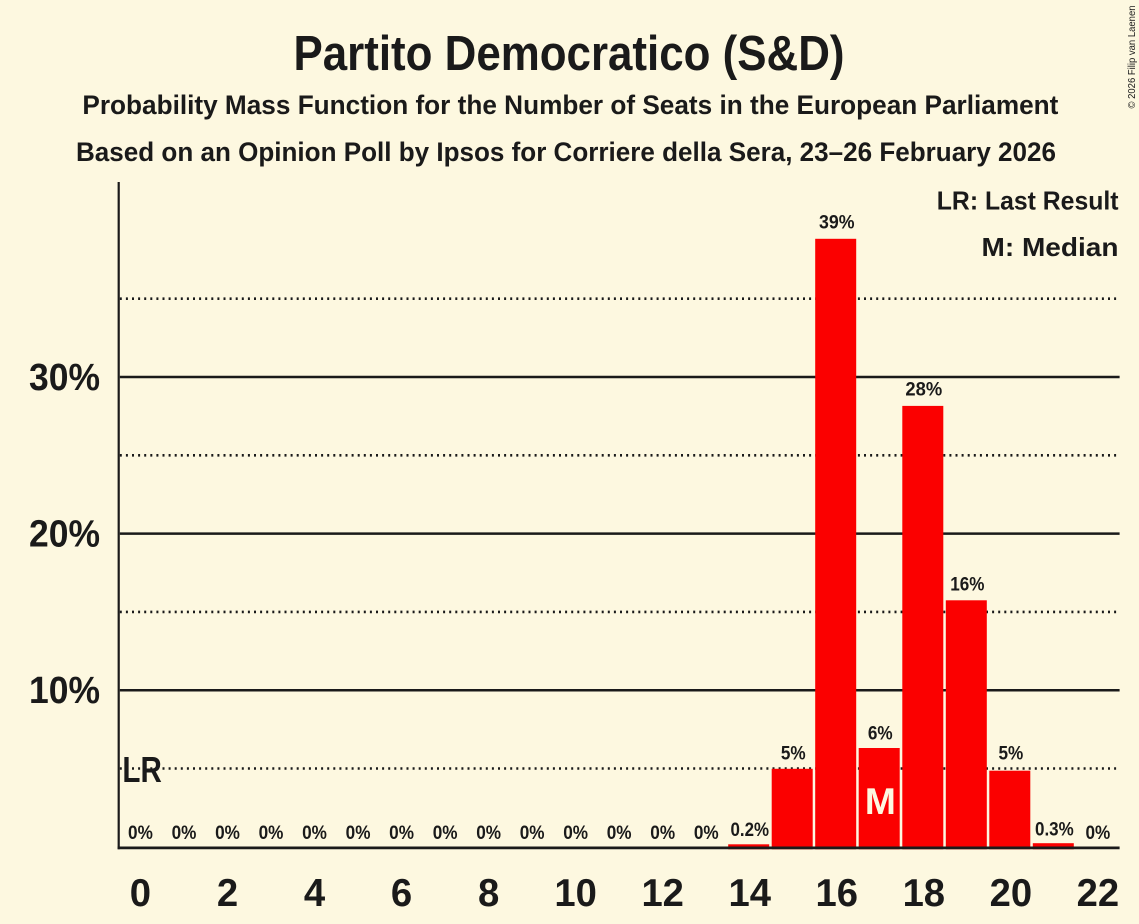 Image resolution: width=1139 pixels, height=924 pixels. Describe the element at coordinates (140, 893) in the screenshot. I see `svg-text: 0` at that location.